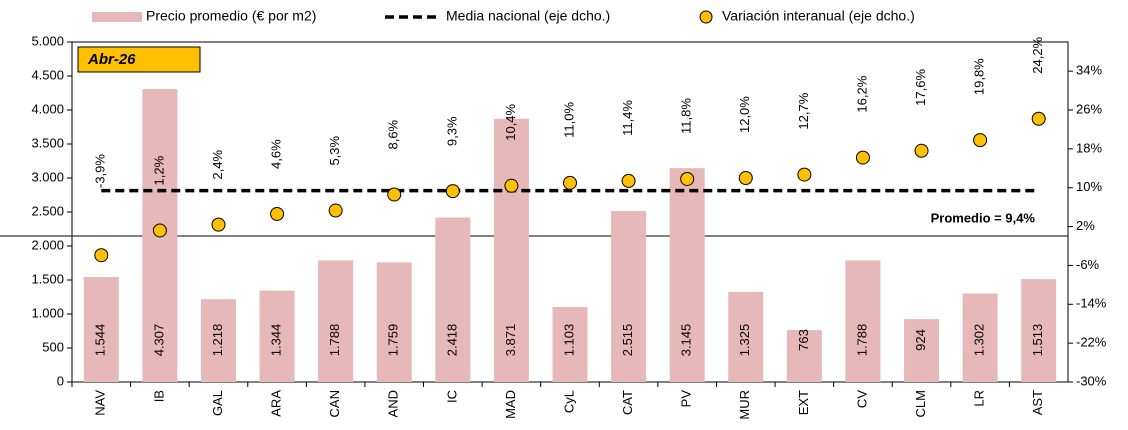 Image resolution: width=1128 pixels, height=430 pixels. Describe the element at coordinates (1091, 342) in the screenshot. I see `y2-tick-label: -22%` at that location.